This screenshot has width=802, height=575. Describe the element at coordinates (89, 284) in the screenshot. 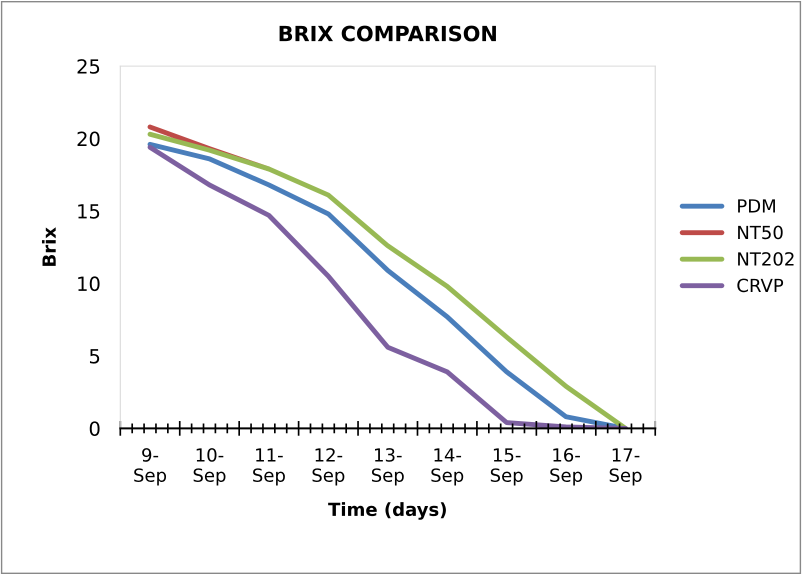

I see `y-tick-label: 10` at that location.